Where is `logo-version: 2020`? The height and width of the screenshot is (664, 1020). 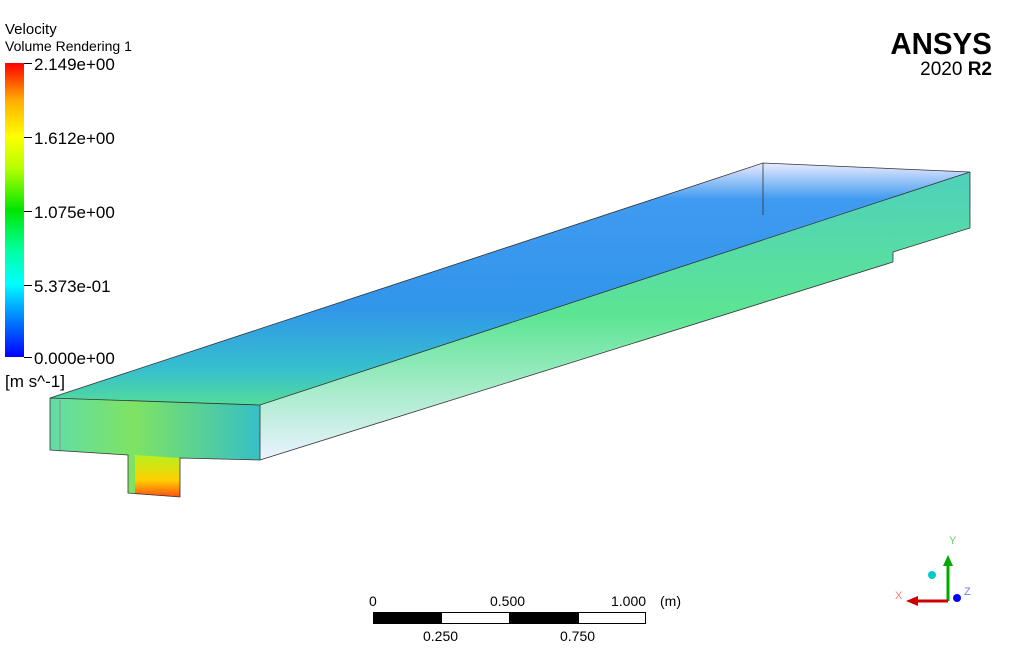
logo-version: 2020 is located at coordinates (941, 69).